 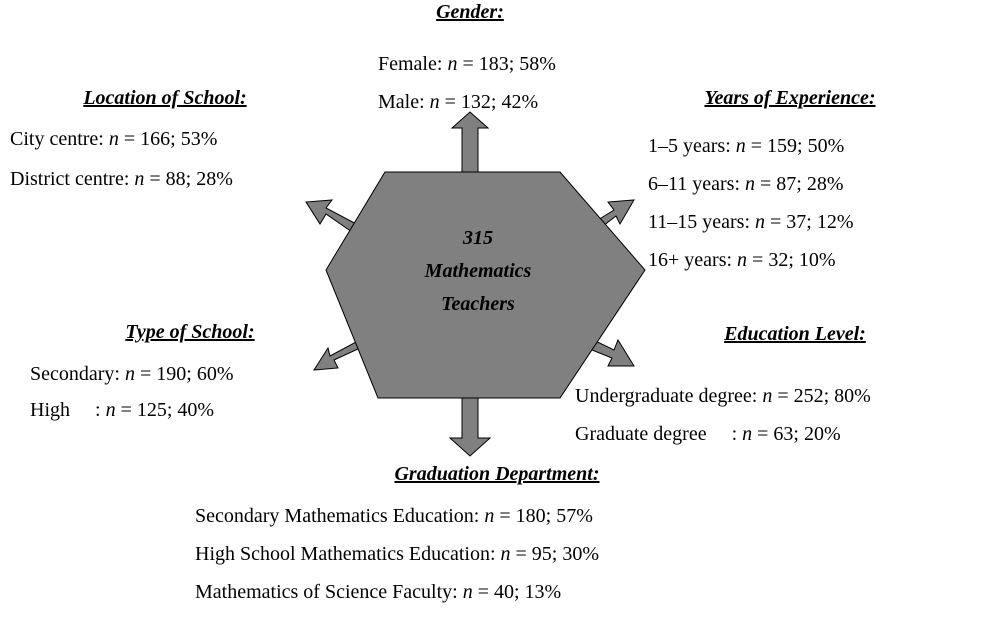 What do you see at coordinates (791, 260) in the screenshot?
I see `item-stats: = 32; 10%` at bounding box center [791, 260].